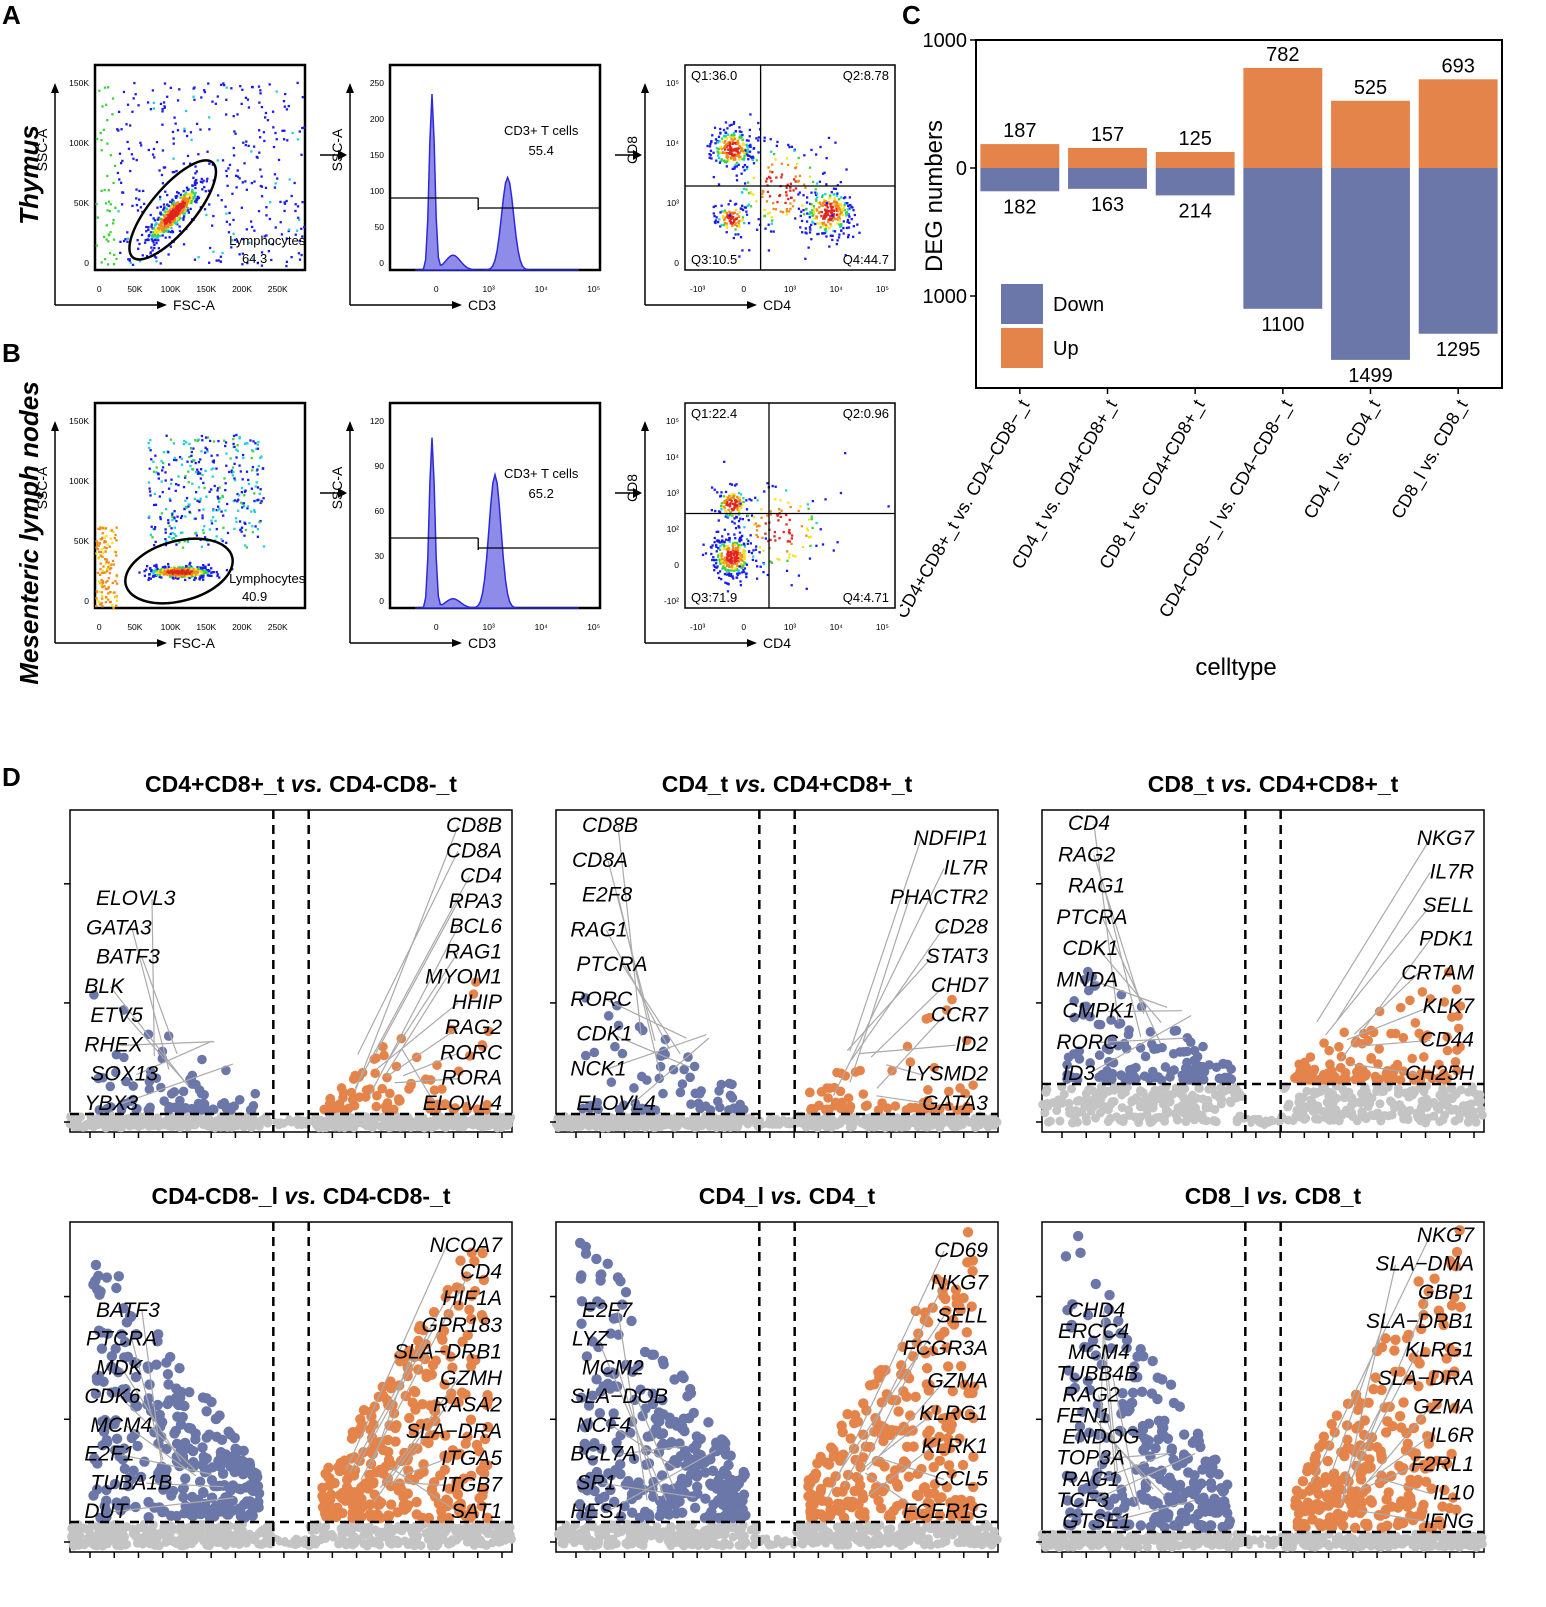 This screenshot has width=1546, height=1607. I want to click on legend-label-up: Up, so click(1066, 349).